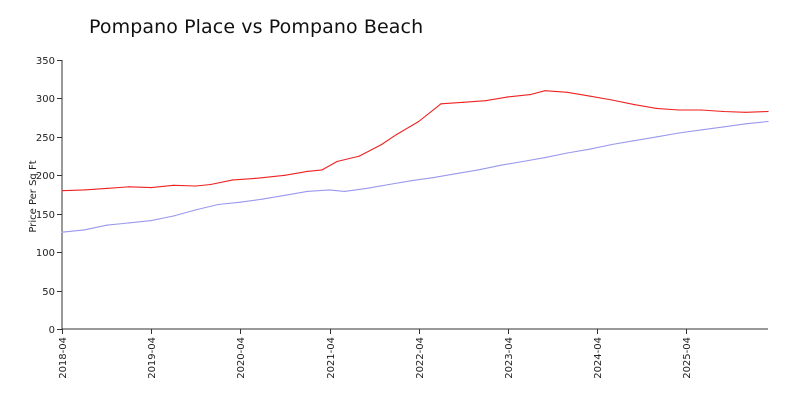 Image resolution: width=800 pixels, height=400 pixels. What do you see at coordinates (49, 196) in the screenshot?
I see `y-axis: 0 50 100 150 200 250 300 350` at bounding box center [49, 196].